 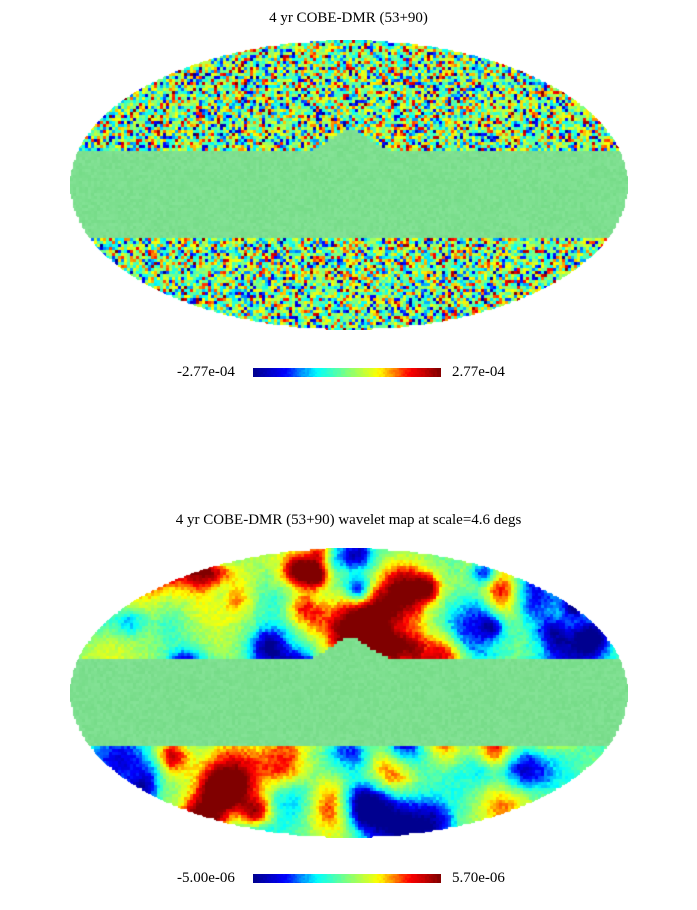 What do you see at coordinates (478, 878) in the screenshot?
I see `bottom-colorbar-max-label: 5.70e-06` at bounding box center [478, 878].